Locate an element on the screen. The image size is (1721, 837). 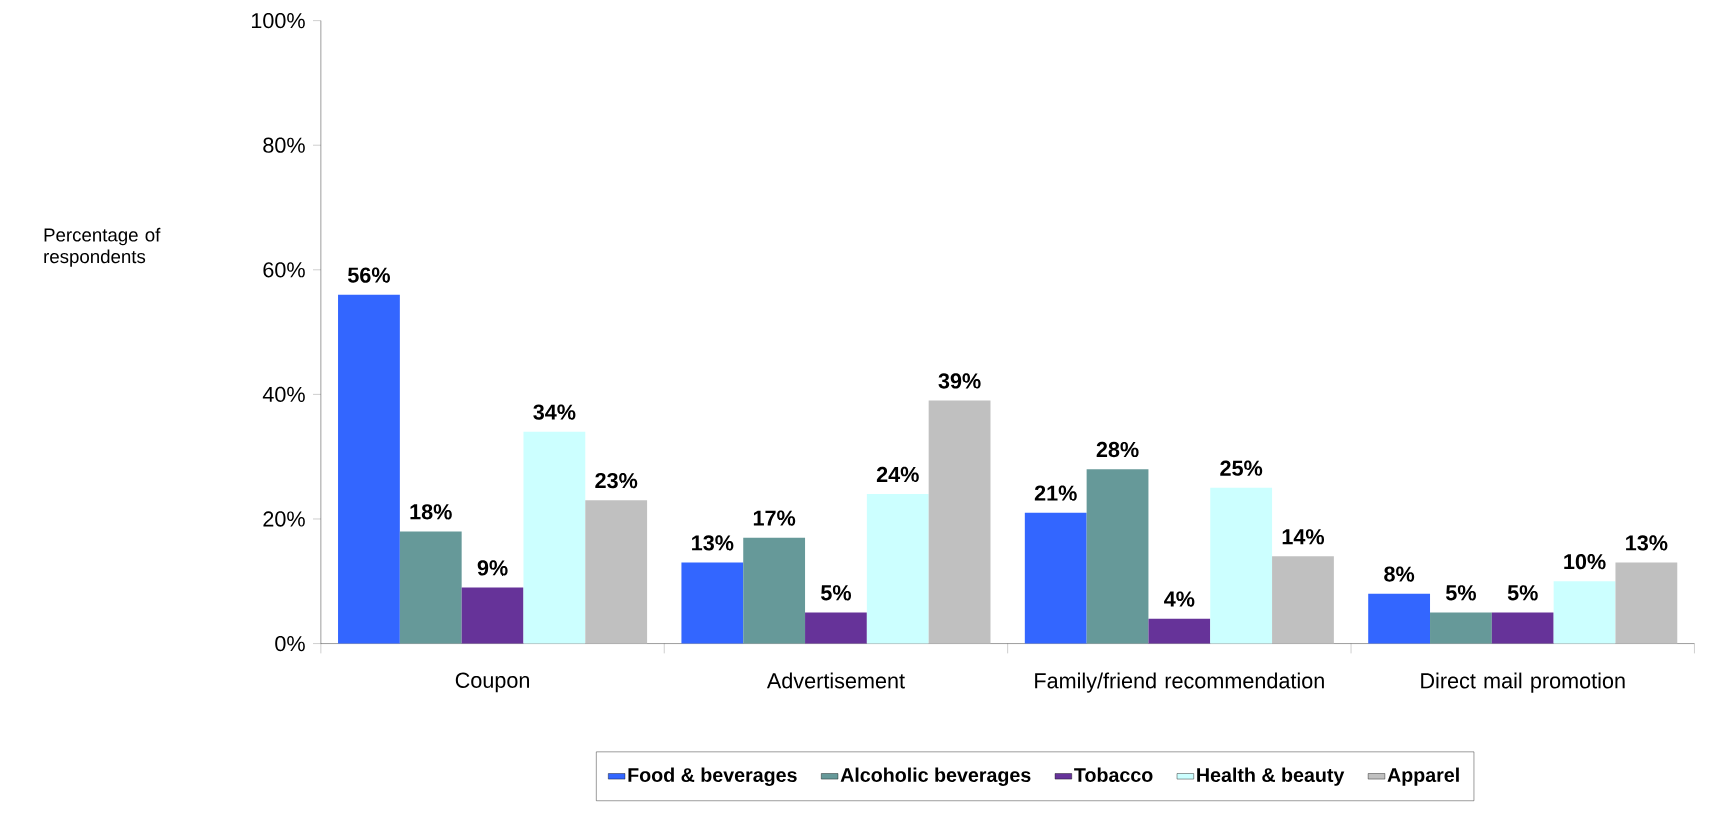
data-label: 23% is located at coordinates (616, 480).